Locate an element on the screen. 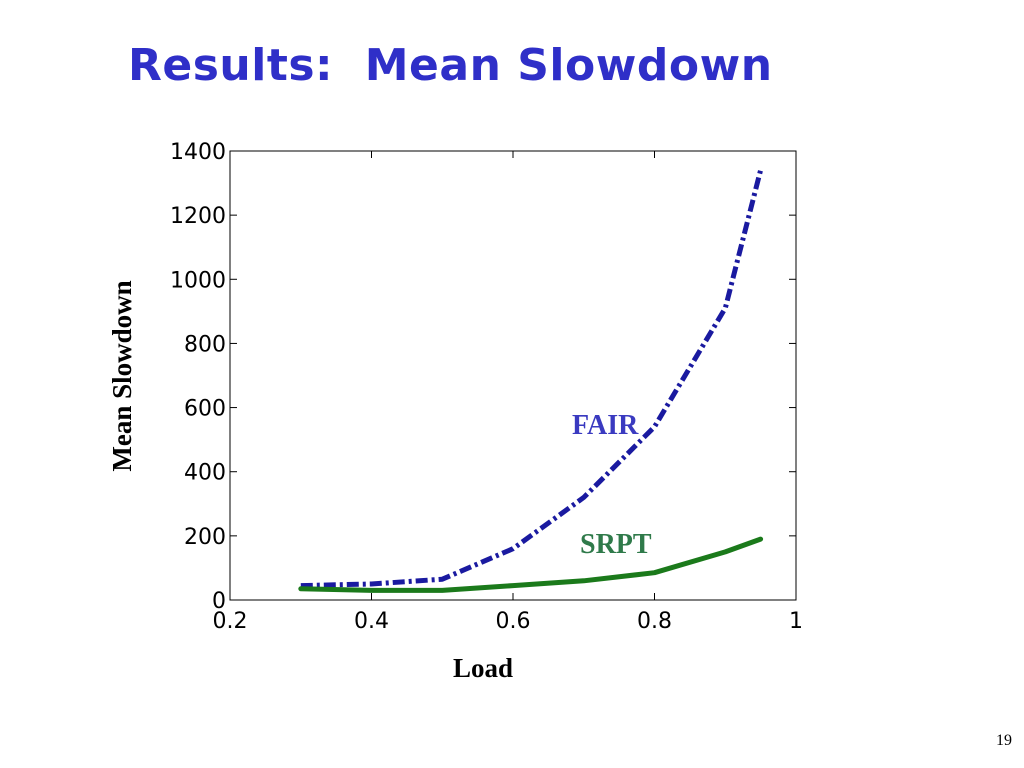  y-tick-label: 1200 is located at coordinates (198, 216).